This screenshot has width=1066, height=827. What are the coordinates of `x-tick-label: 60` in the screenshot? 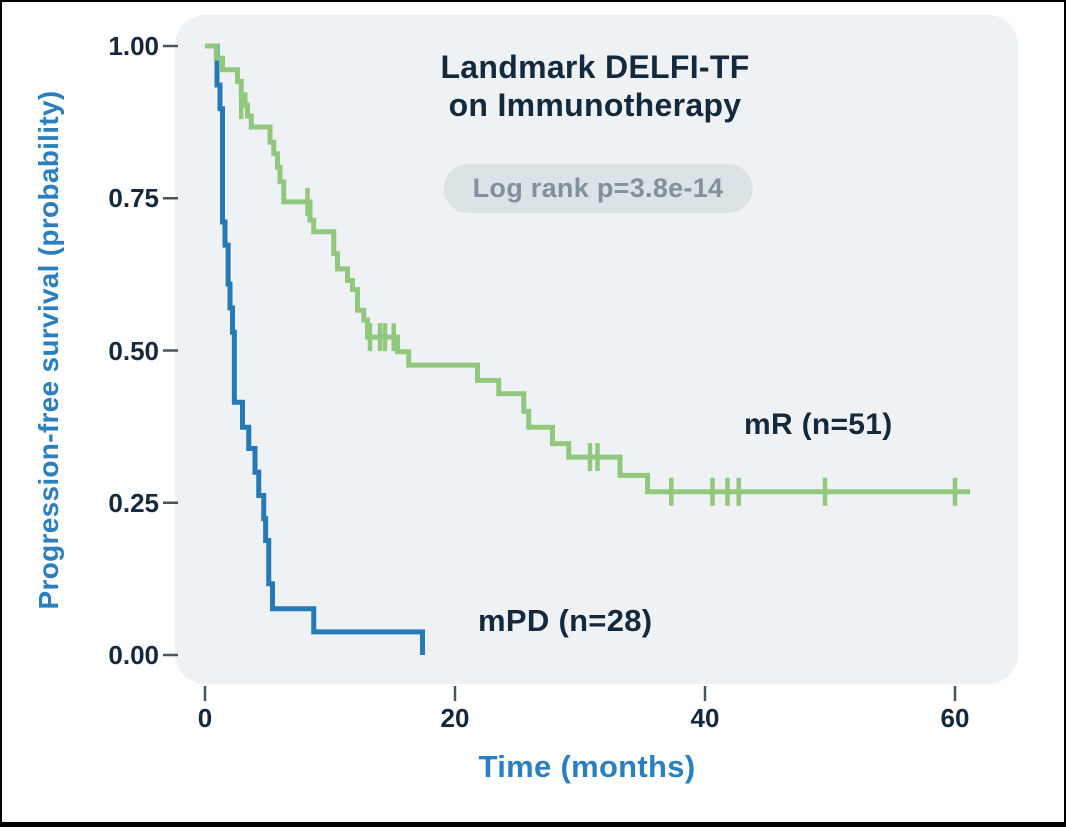 It's located at (955, 718).